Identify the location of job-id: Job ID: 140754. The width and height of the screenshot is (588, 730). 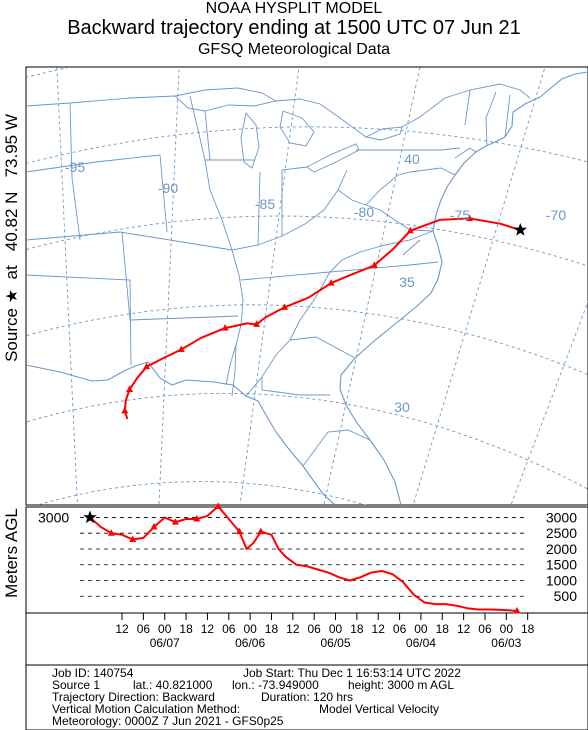
(93, 673).